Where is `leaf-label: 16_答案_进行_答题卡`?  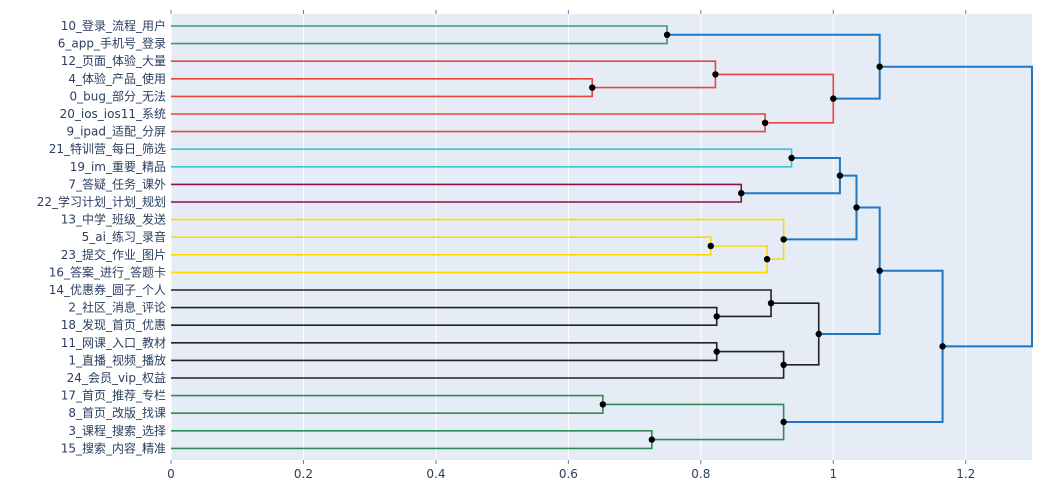 leaf-label: 16_答案_进行_答题卡 is located at coordinates (107, 271).